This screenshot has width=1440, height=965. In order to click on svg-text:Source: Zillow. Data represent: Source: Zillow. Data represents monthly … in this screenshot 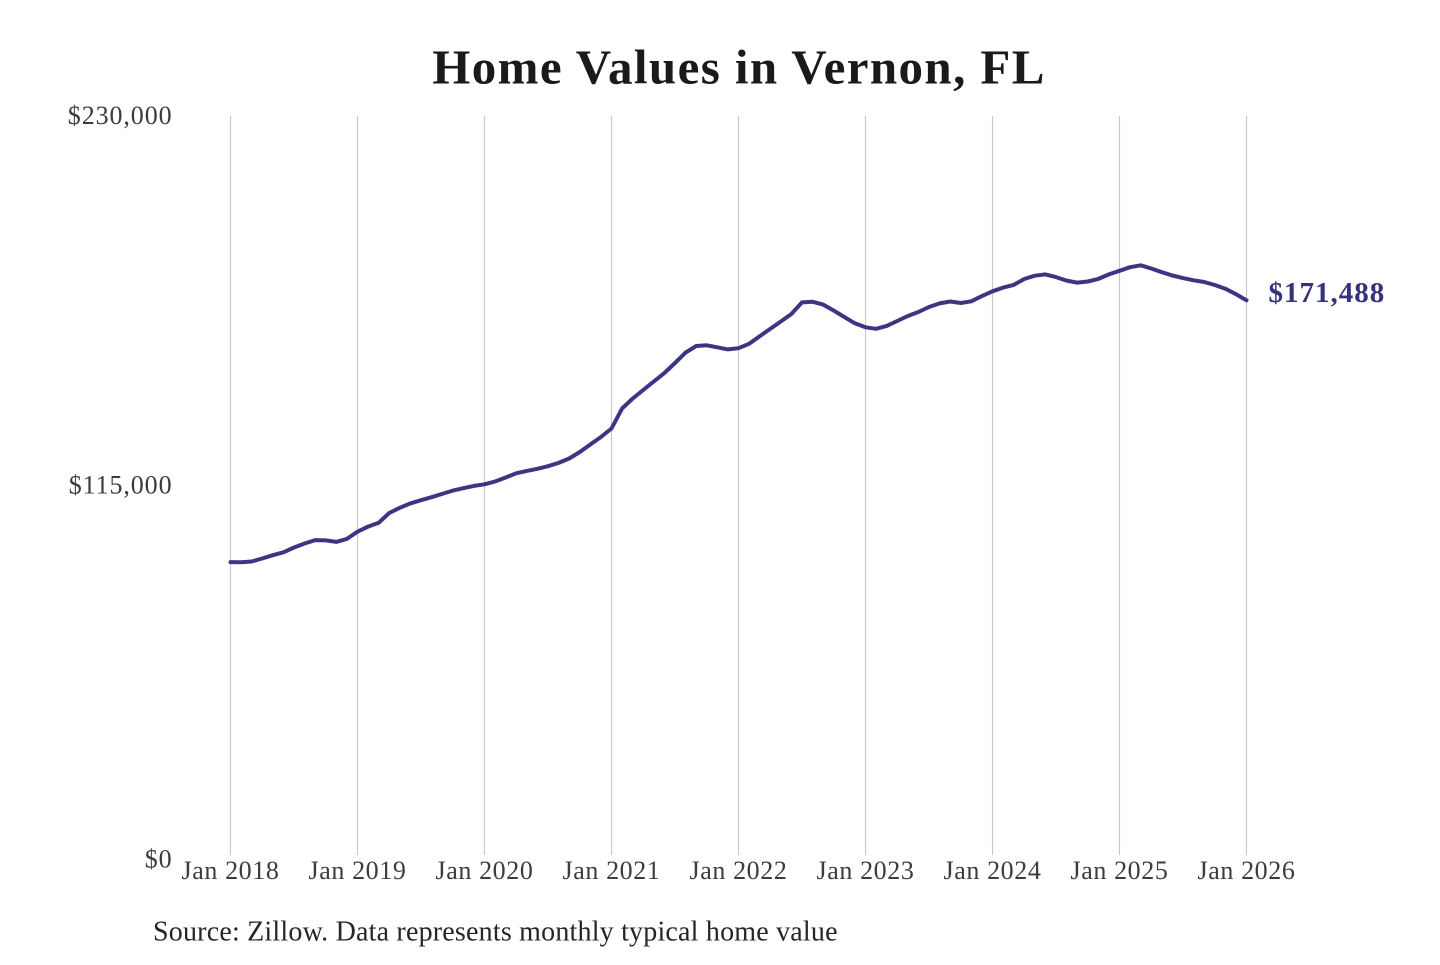, I will do `click(495, 932)`.